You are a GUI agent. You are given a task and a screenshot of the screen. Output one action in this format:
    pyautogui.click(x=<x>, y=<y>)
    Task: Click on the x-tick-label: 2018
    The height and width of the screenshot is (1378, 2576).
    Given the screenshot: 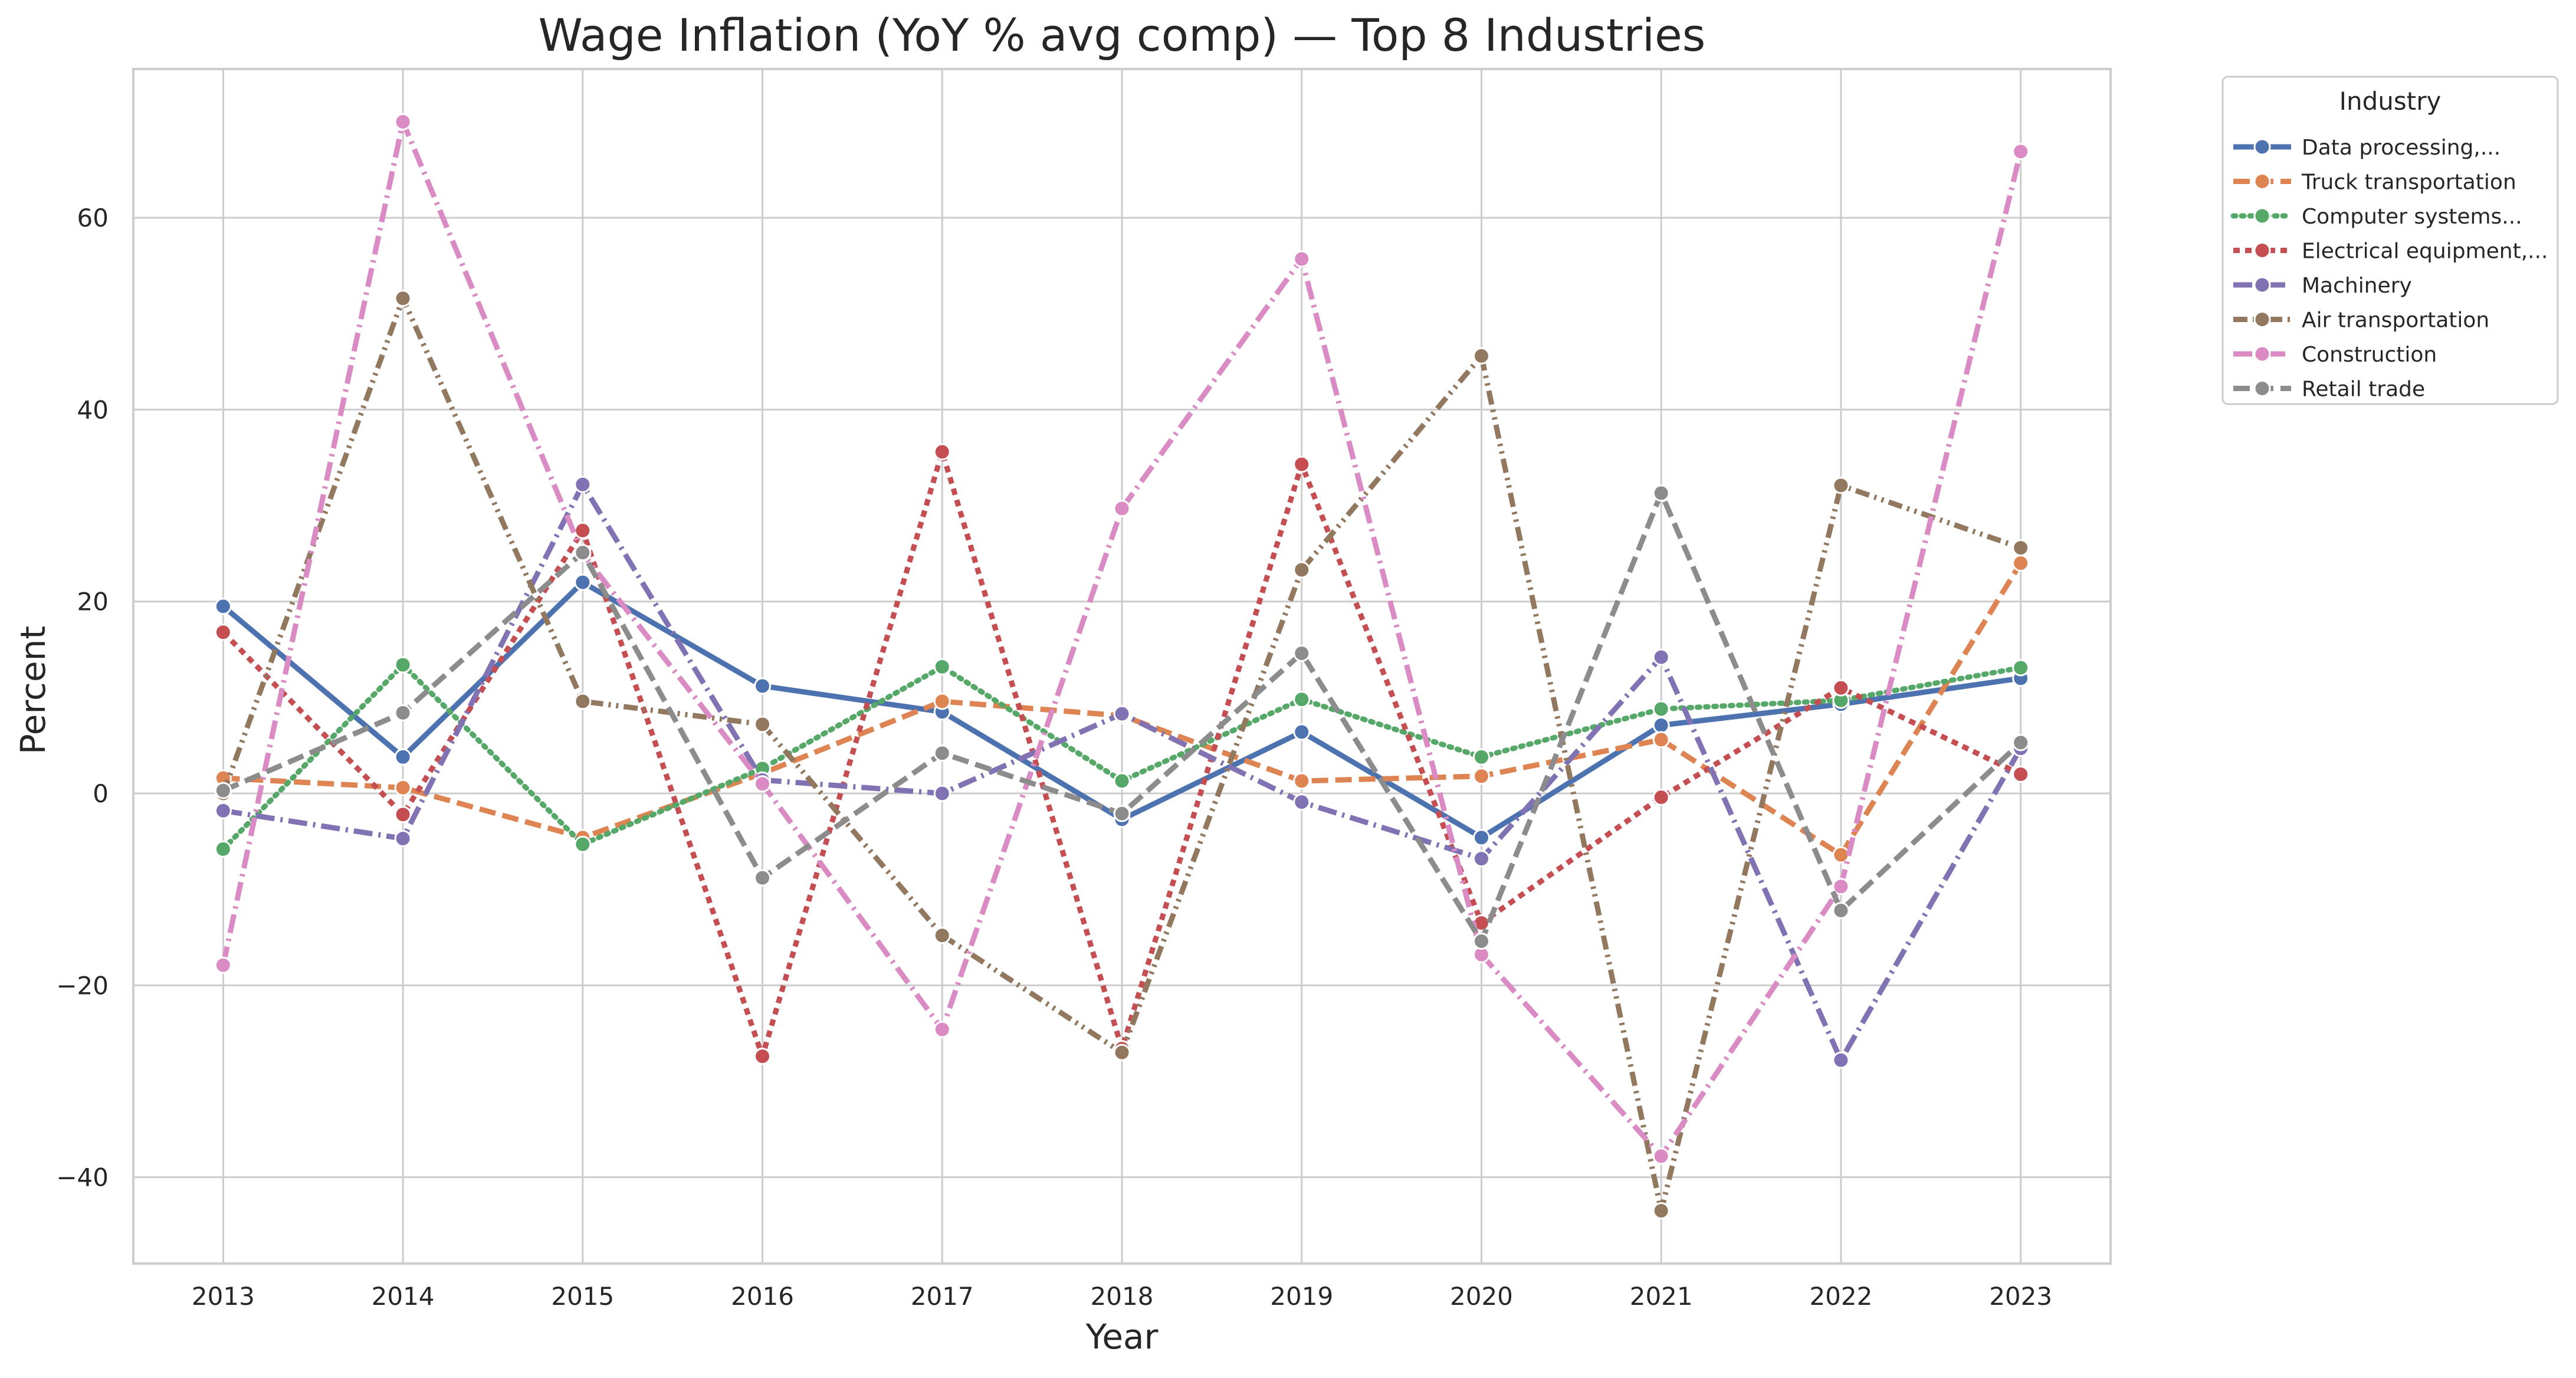 What is the action you would take?
    pyautogui.click(x=1122, y=1296)
    